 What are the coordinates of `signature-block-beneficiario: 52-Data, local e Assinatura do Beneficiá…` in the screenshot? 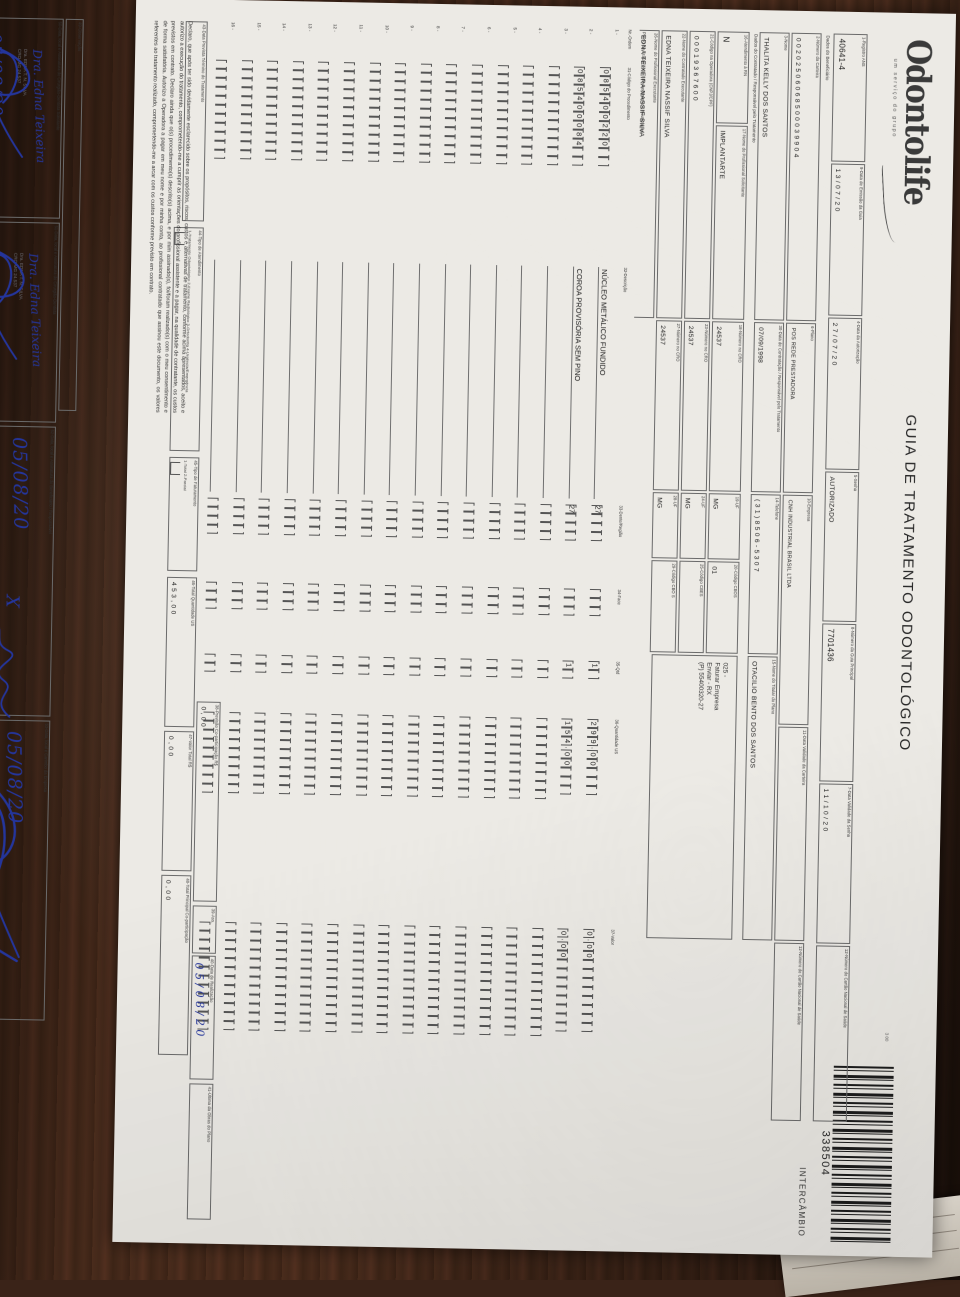 It's located at (28, 571).